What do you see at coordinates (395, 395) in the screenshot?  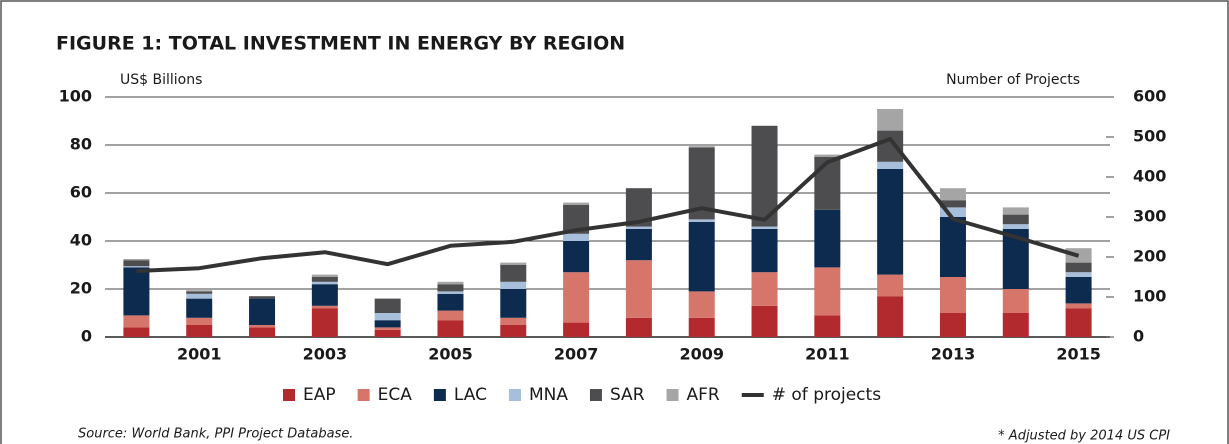 I see `legend-label: ECA` at bounding box center [395, 395].